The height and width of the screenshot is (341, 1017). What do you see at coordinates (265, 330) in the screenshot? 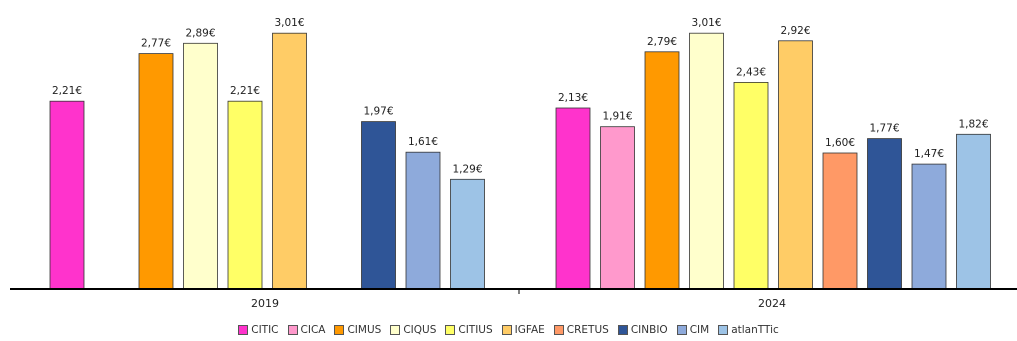
I see `legend-label: CITIC` at bounding box center [265, 330].